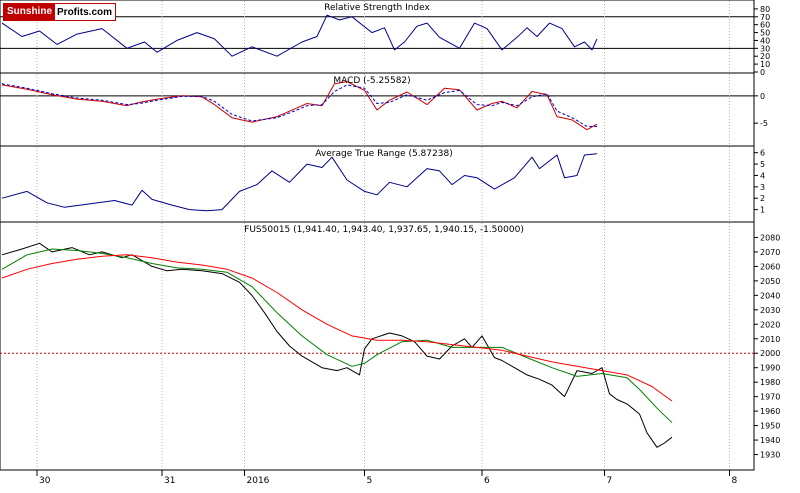 Image resolution: width=800 pixels, height=493 pixels. What do you see at coordinates (770, 382) in the screenshot?
I see `price-ytick-label: 1980` at bounding box center [770, 382].